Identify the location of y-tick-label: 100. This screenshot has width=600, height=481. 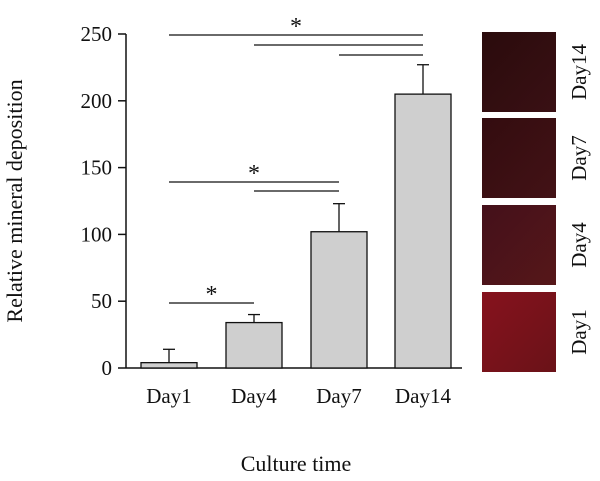
(97, 234).